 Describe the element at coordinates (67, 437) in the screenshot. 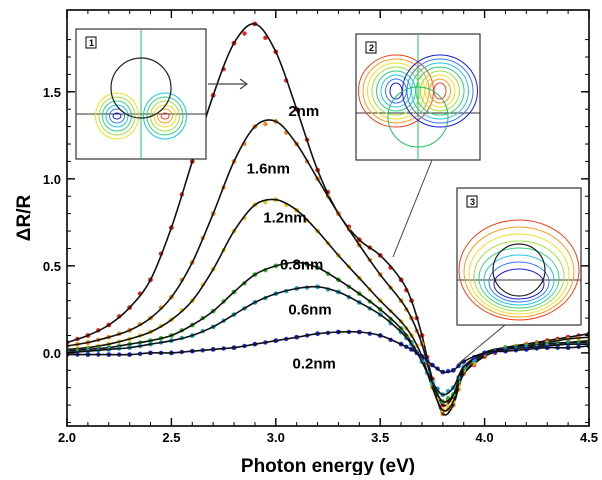

I see `x-tick-label: 2.0` at that location.